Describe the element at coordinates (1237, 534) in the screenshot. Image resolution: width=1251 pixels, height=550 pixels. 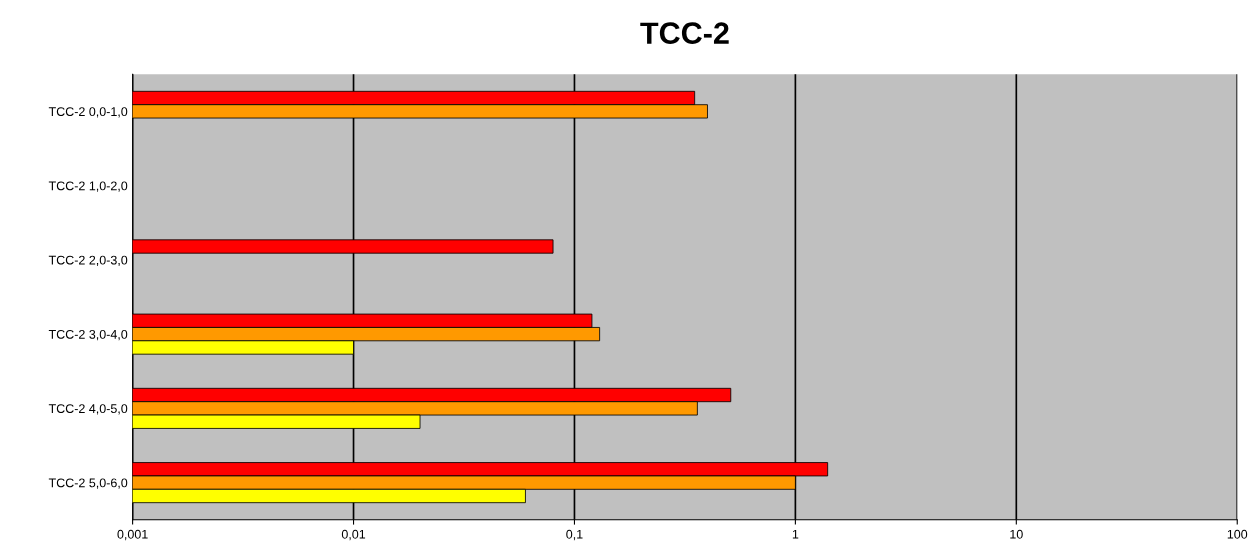
I see `x-tick-label: 100` at that location.